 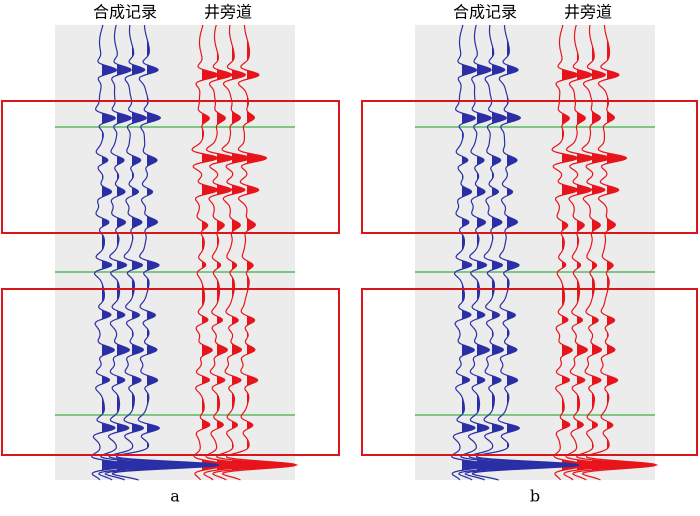 I want to click on panel-label: a, so click(x=175, y=496).